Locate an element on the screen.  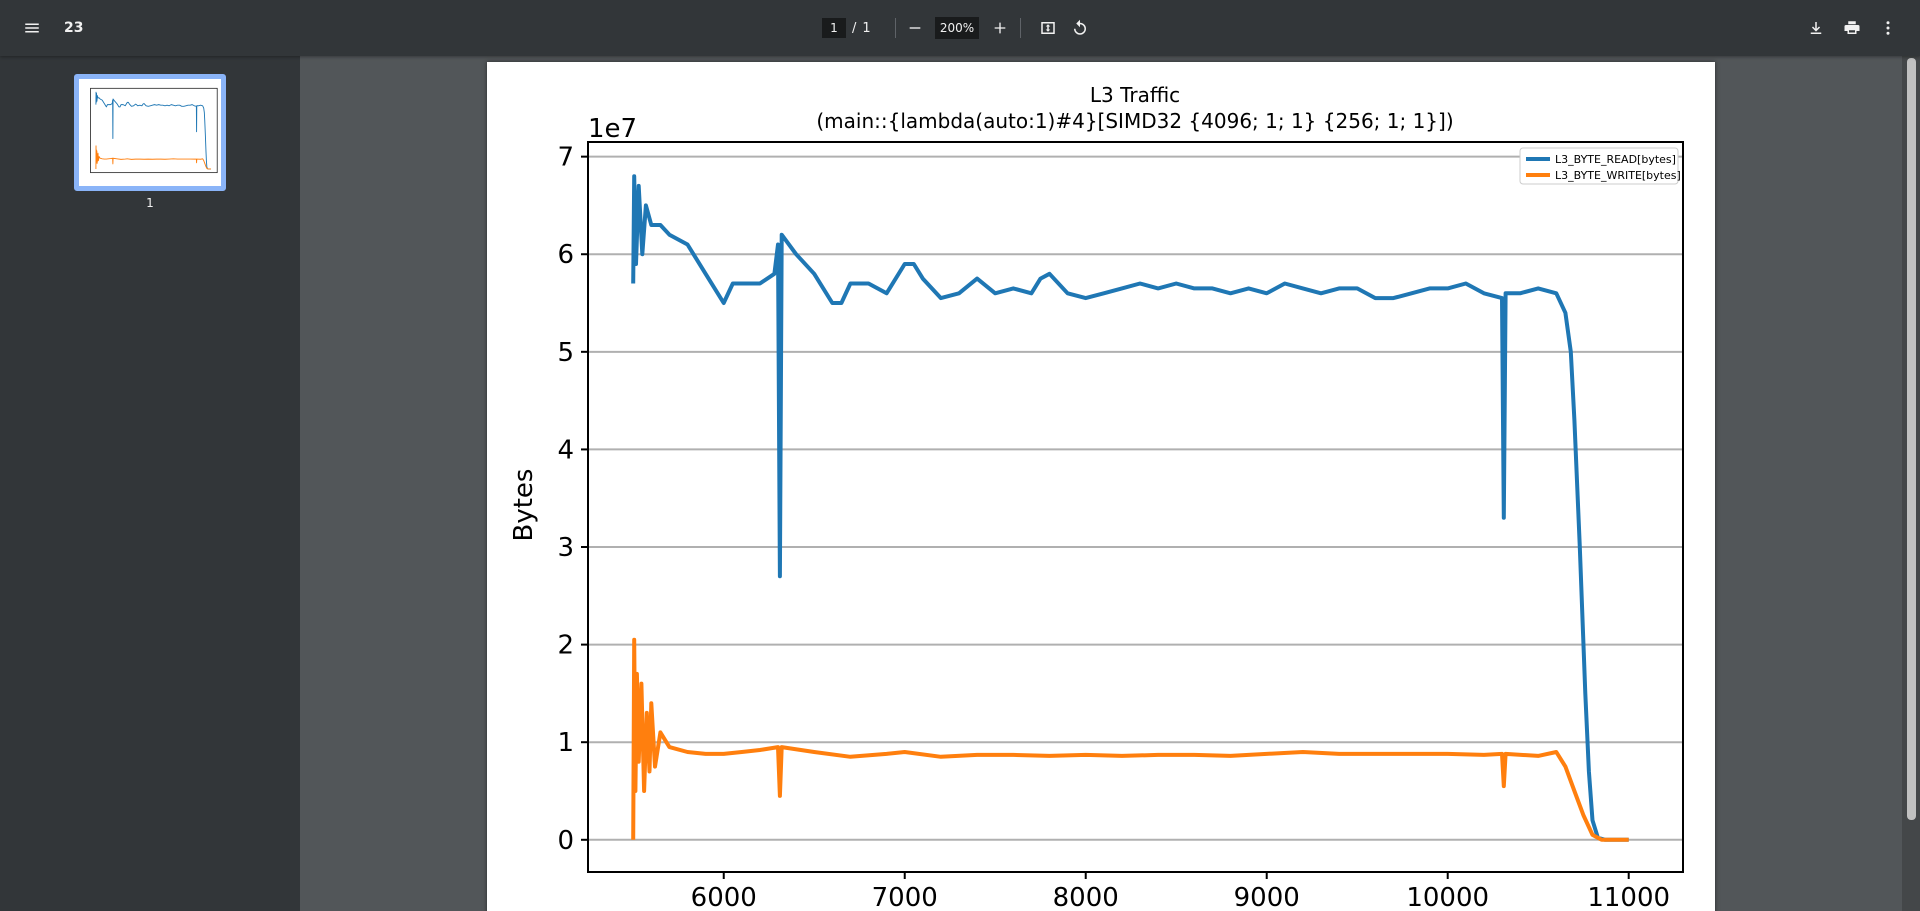
y-tick-label: 6 is located at coordinates (565, 255).